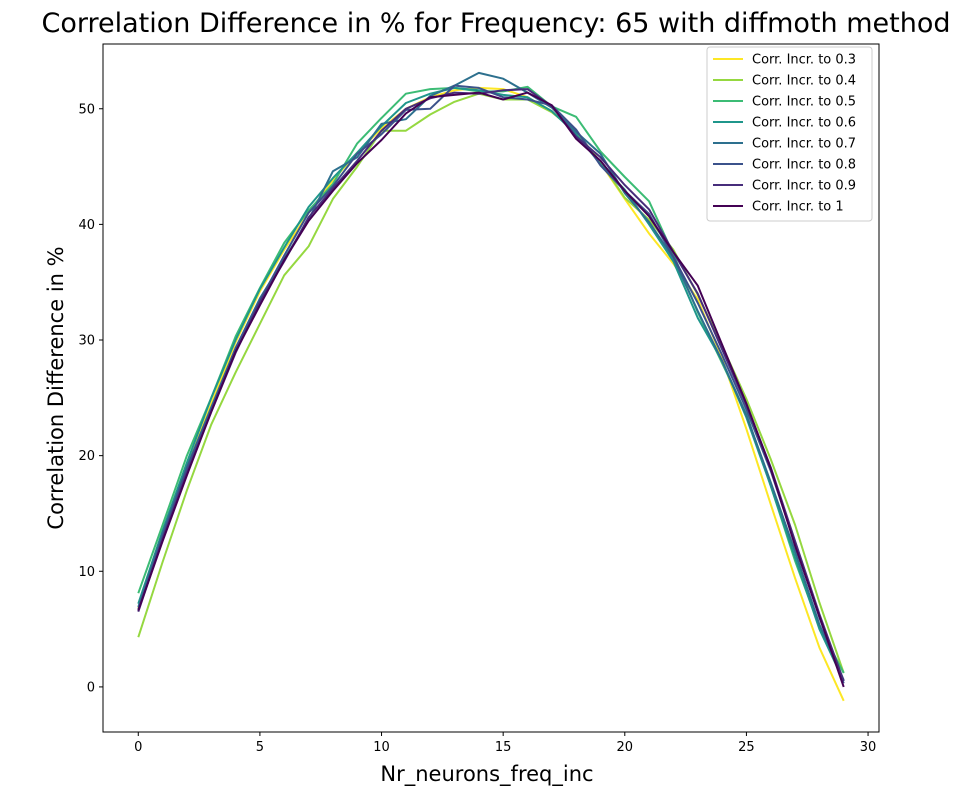  Describe the element at coordinates (868, 747) in the screenshot. I see `x-tick-label: 30` at that location.